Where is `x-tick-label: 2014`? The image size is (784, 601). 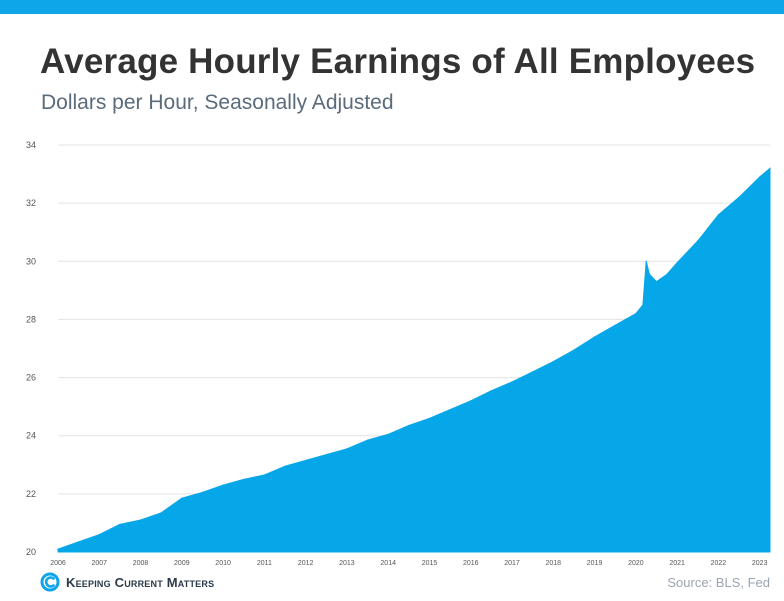 x-tick-label: 2014 is located at coordinates (388, 563).